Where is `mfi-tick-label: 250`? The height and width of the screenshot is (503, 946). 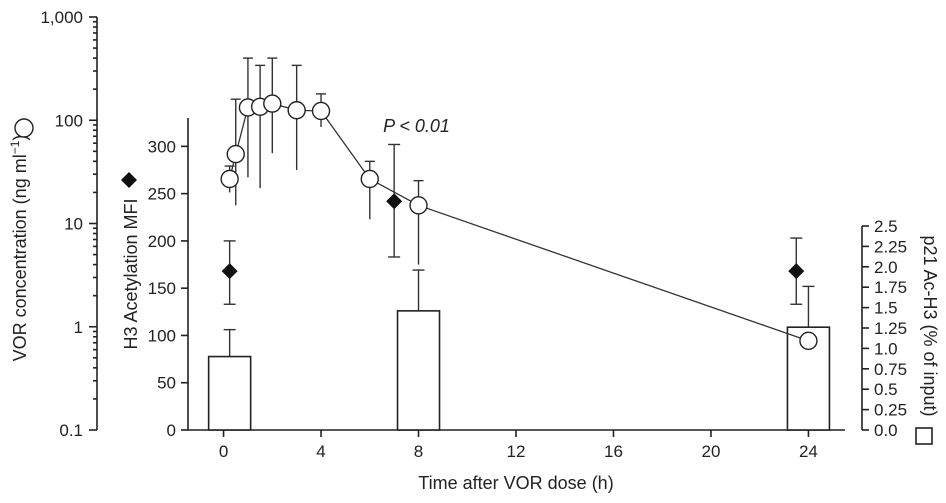
mfi-tick-label: 250 is located at coordinates (162, 194).